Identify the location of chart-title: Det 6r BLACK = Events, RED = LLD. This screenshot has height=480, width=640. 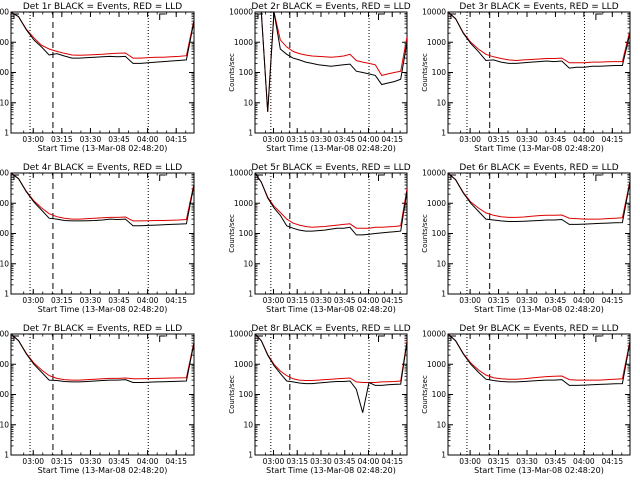
(538, 168).